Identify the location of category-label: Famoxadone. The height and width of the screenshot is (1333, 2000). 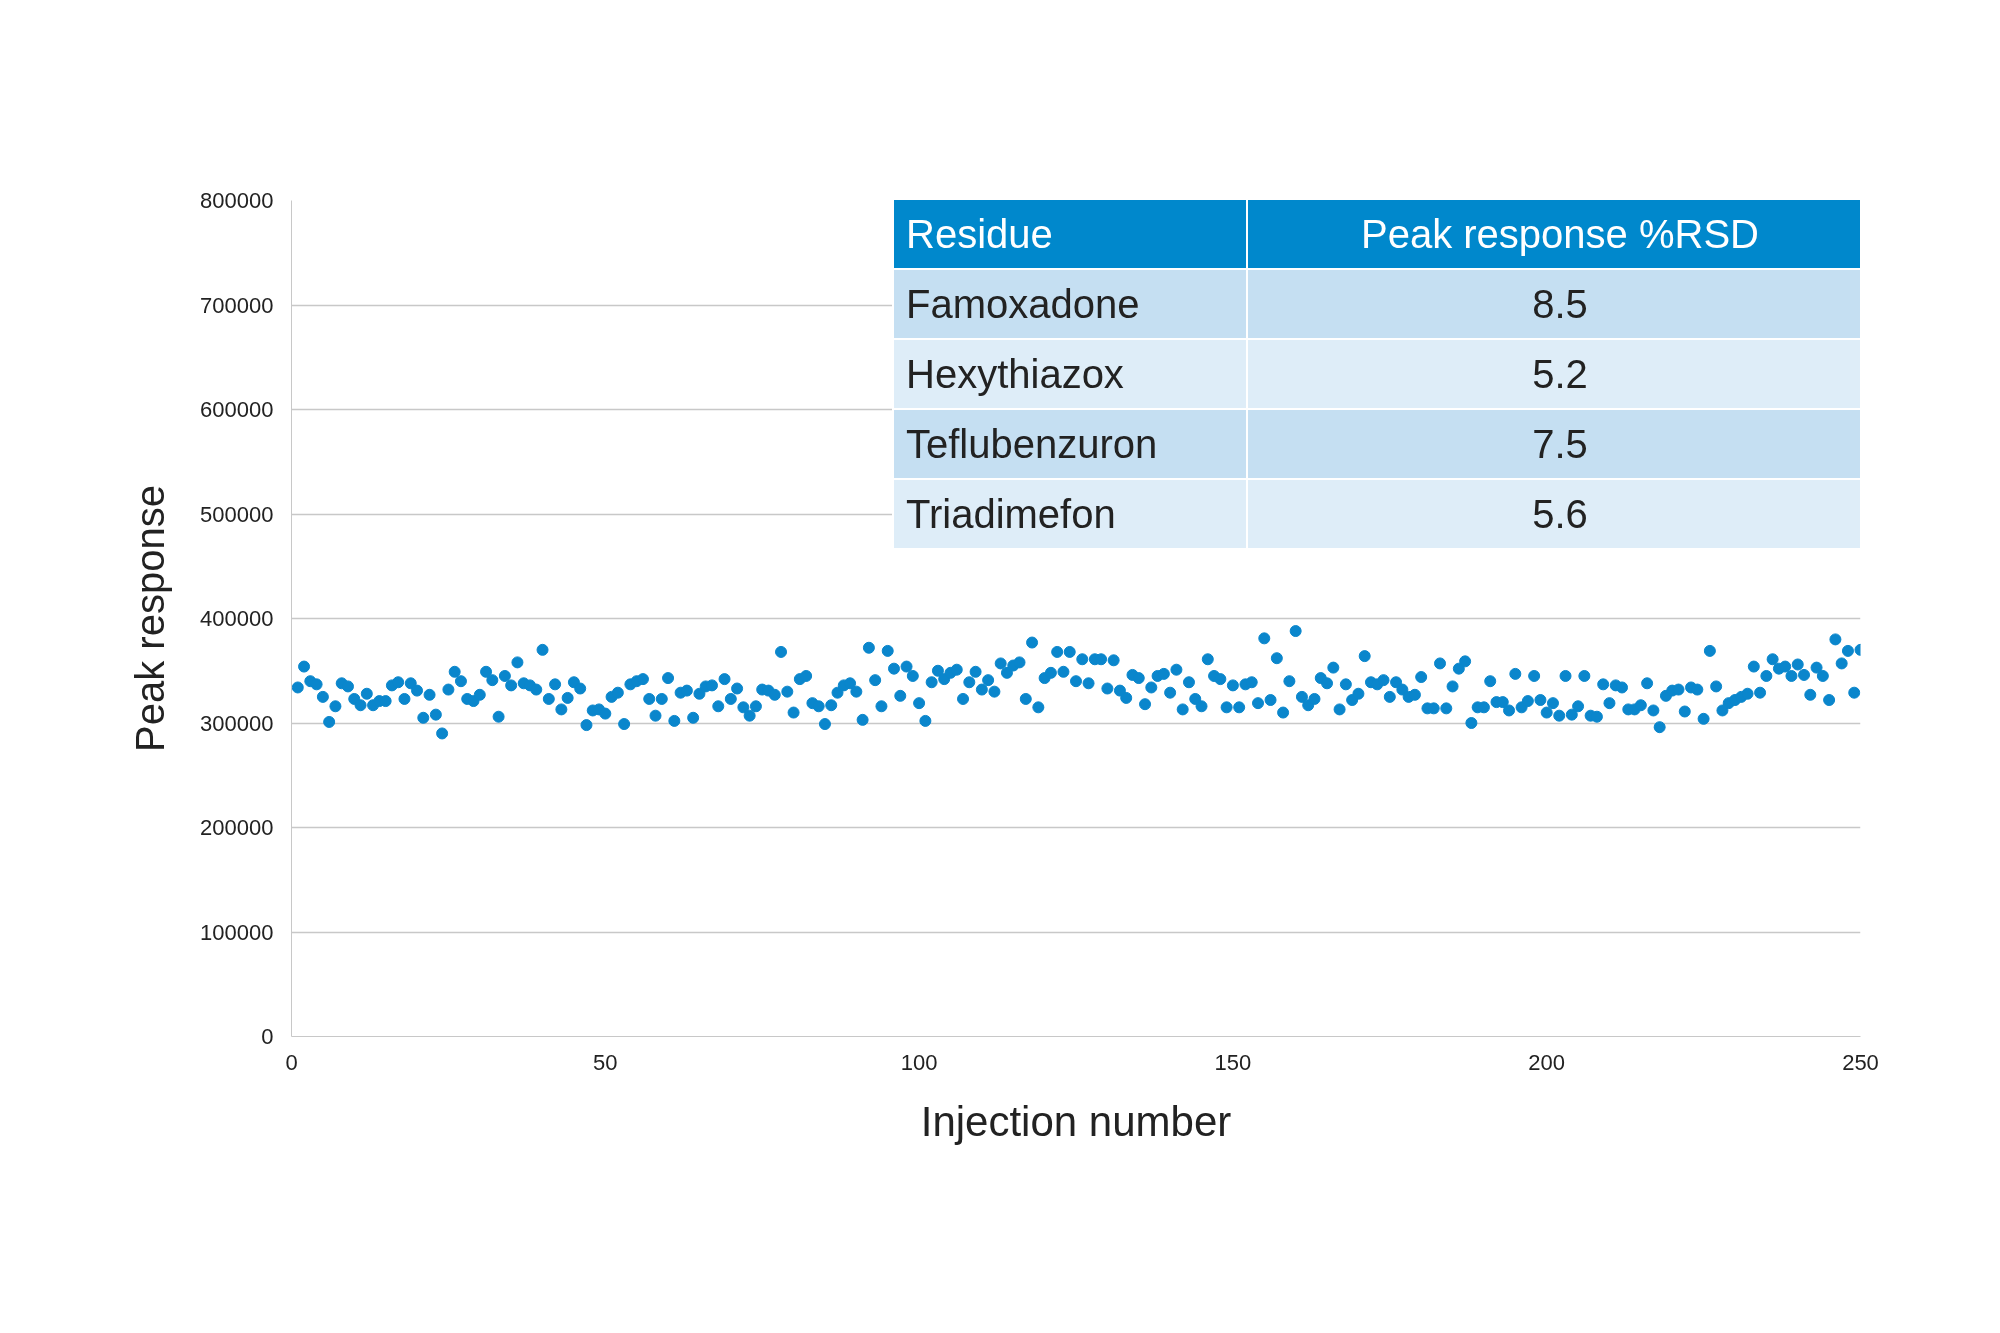
(1070, 304).